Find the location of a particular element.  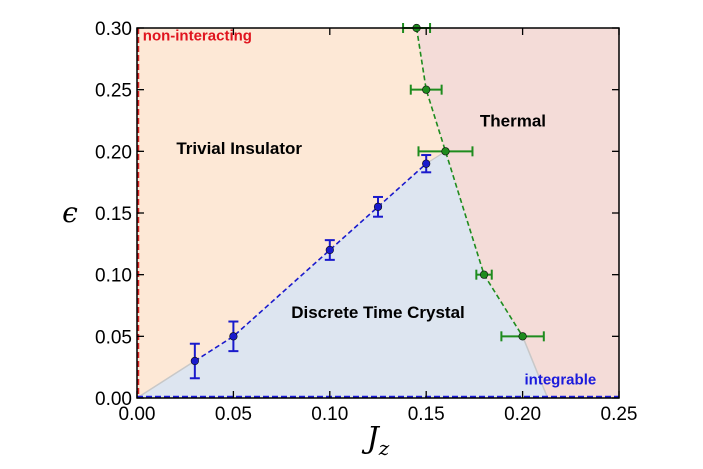

boundary-extension-axis is located at coordinates (535, 367).